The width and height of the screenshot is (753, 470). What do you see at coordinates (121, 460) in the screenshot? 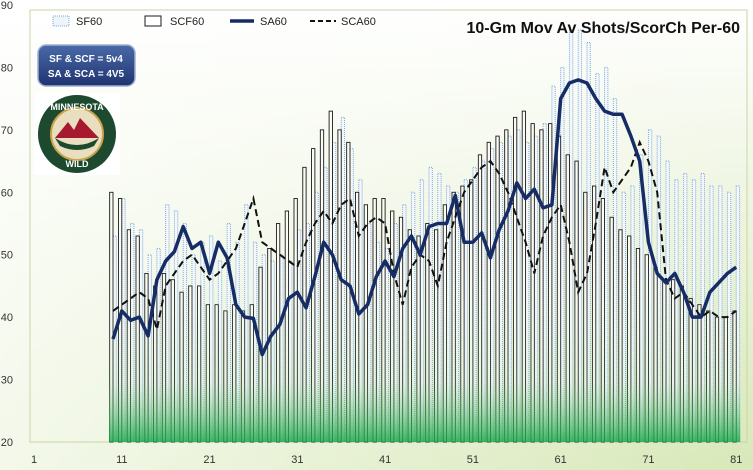
I see `x-tick-label: 11` at bounding box center [121, 460].